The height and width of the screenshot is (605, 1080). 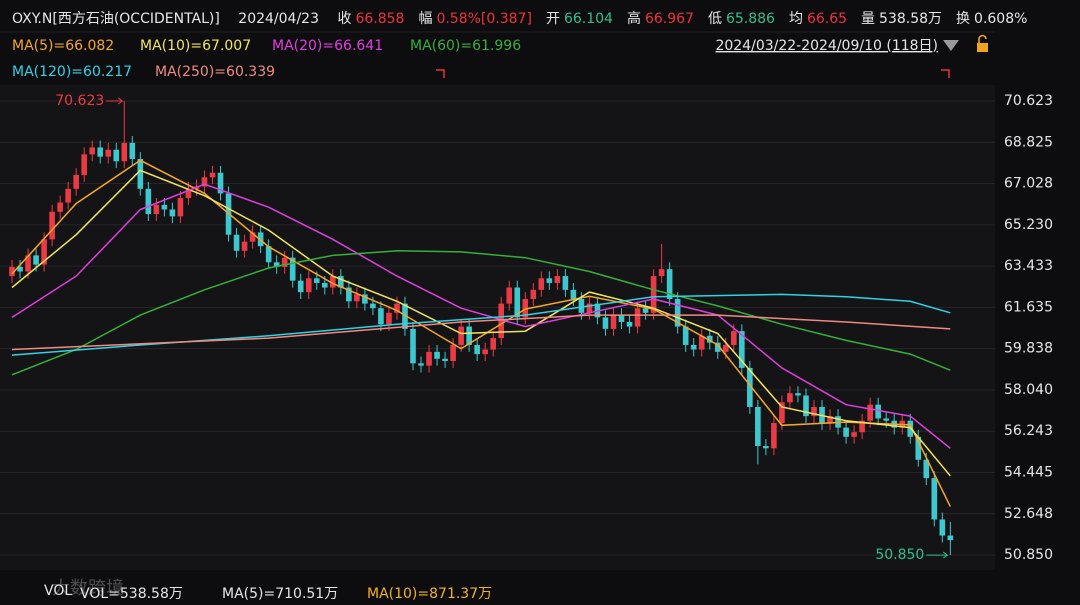 I want to click on field-label: 高, so click(x=633, y=19).